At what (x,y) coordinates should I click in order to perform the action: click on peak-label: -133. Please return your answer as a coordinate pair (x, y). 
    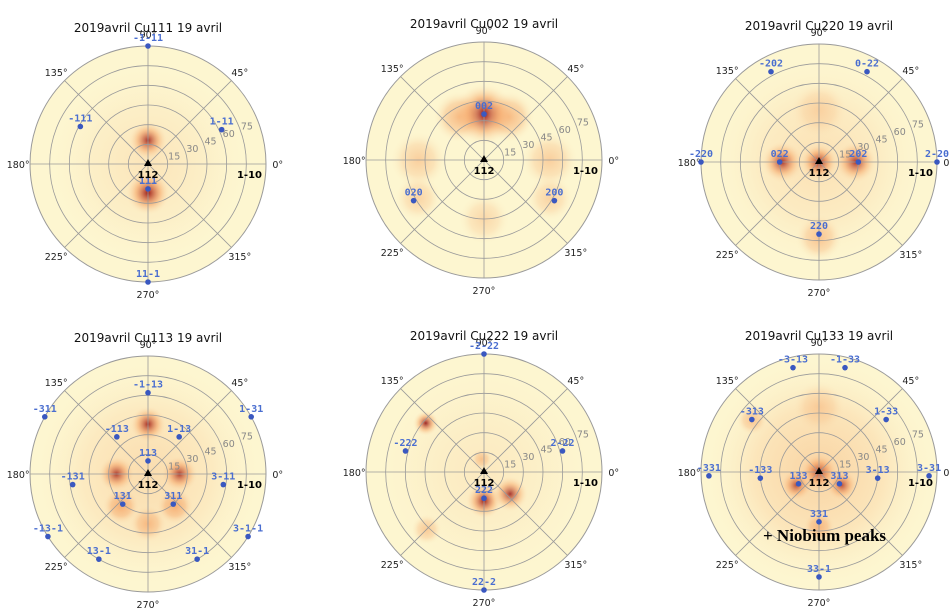
    Looking at the image, I should click on (760, 470).